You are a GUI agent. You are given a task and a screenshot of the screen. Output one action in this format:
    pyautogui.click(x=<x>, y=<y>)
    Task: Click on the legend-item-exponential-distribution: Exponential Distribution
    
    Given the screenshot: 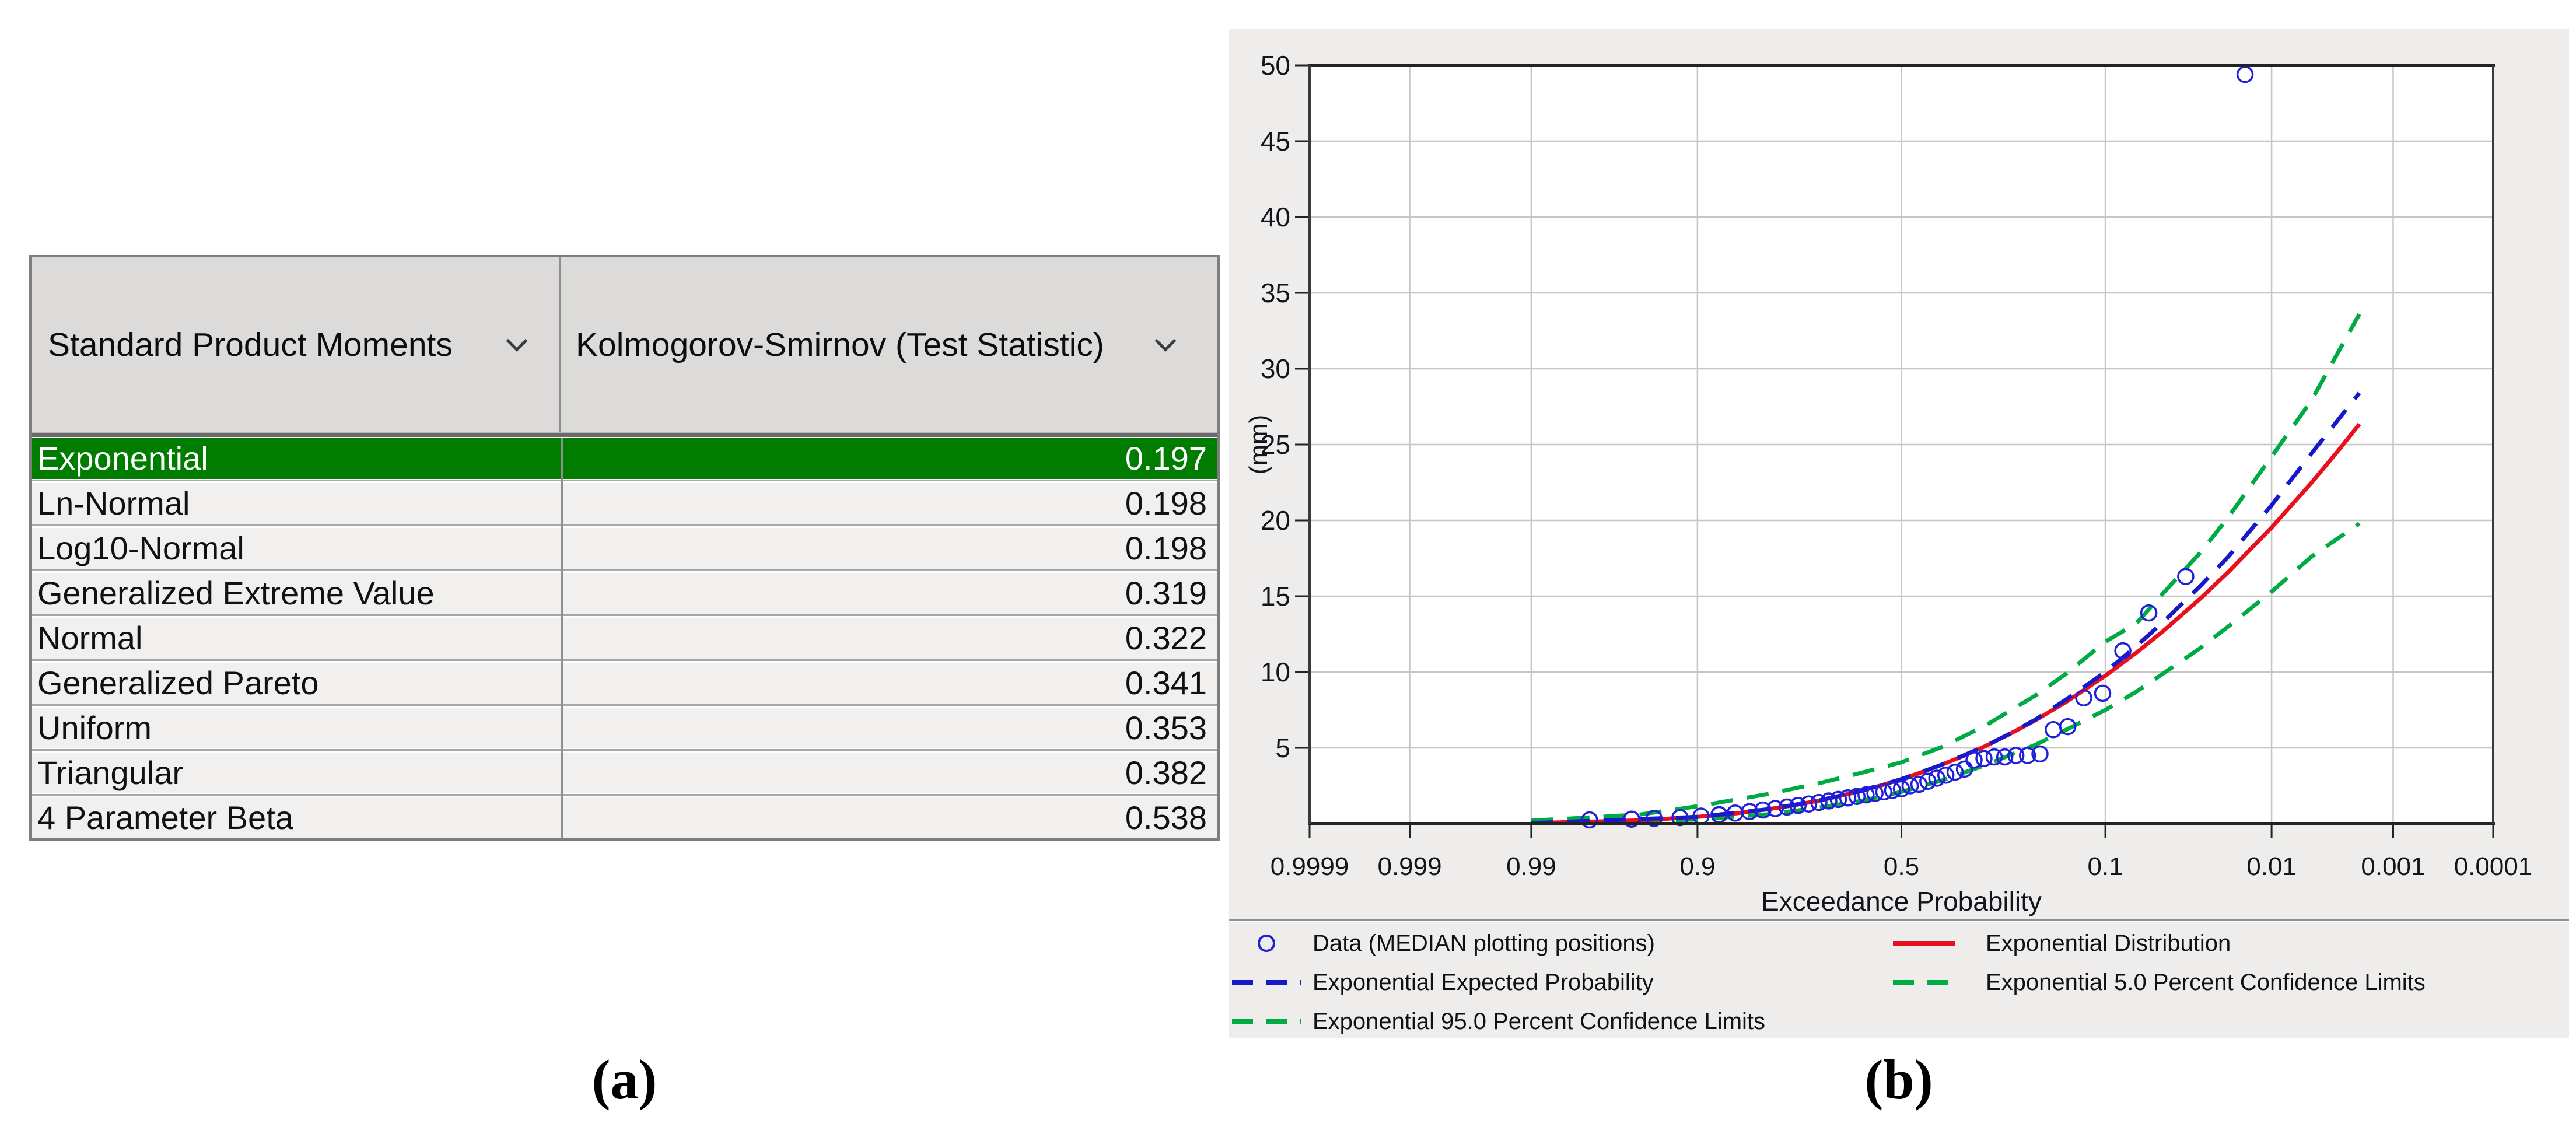 What is the action you would take?
    pyautogui.click(x=2062, y=943)
    